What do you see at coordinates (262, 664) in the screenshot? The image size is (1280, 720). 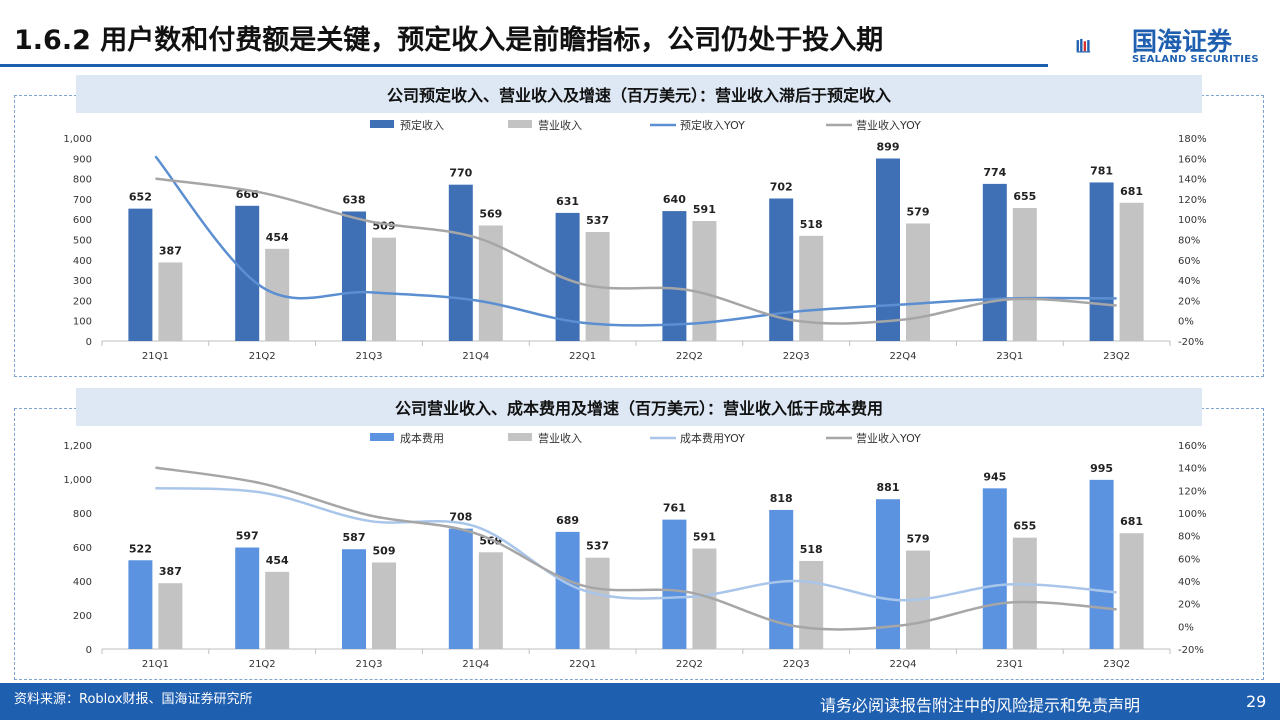 I see `x-tick-label: 21Q2` at bounding box center [262, 664].